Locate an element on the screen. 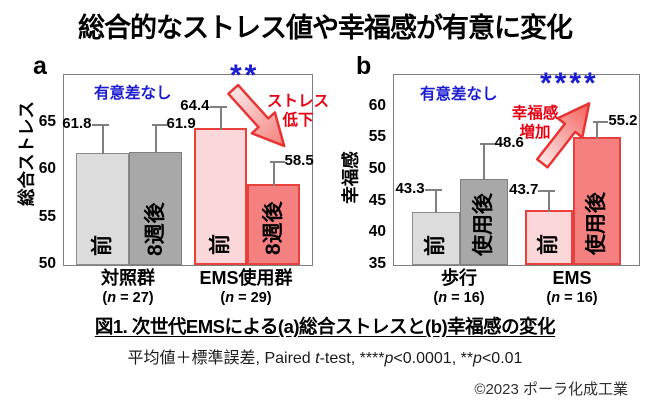 This screenshot has height=409, width=650. group-n-count: (n = 29) is located at coordinates (245, 298).